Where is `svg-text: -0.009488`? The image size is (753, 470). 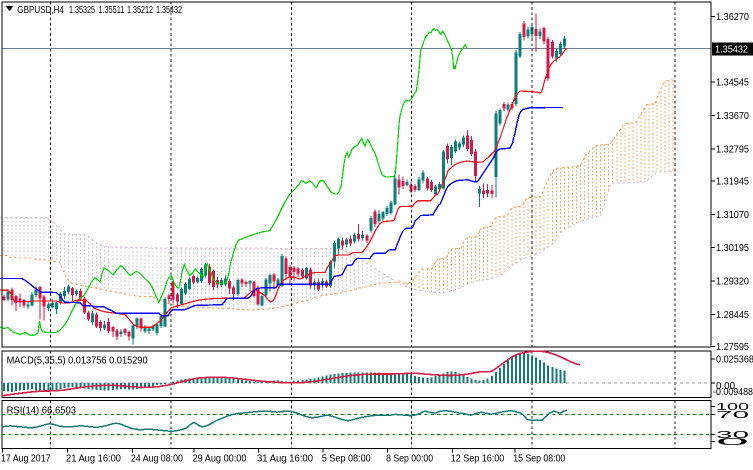 svg-text: -0.009488 is located at coordinates (733, 392).